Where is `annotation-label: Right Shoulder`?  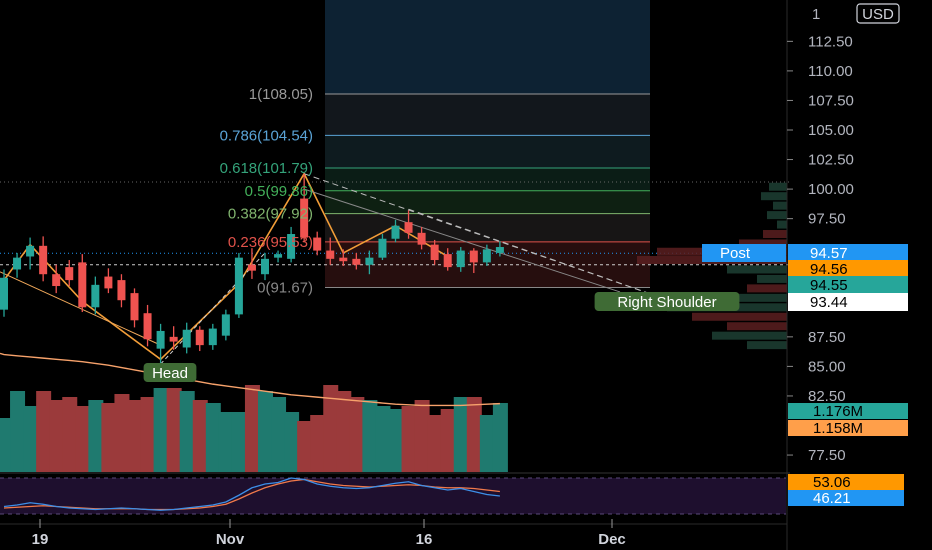 annotation-label: Right Shoulder is located at coordinates (666, 302).